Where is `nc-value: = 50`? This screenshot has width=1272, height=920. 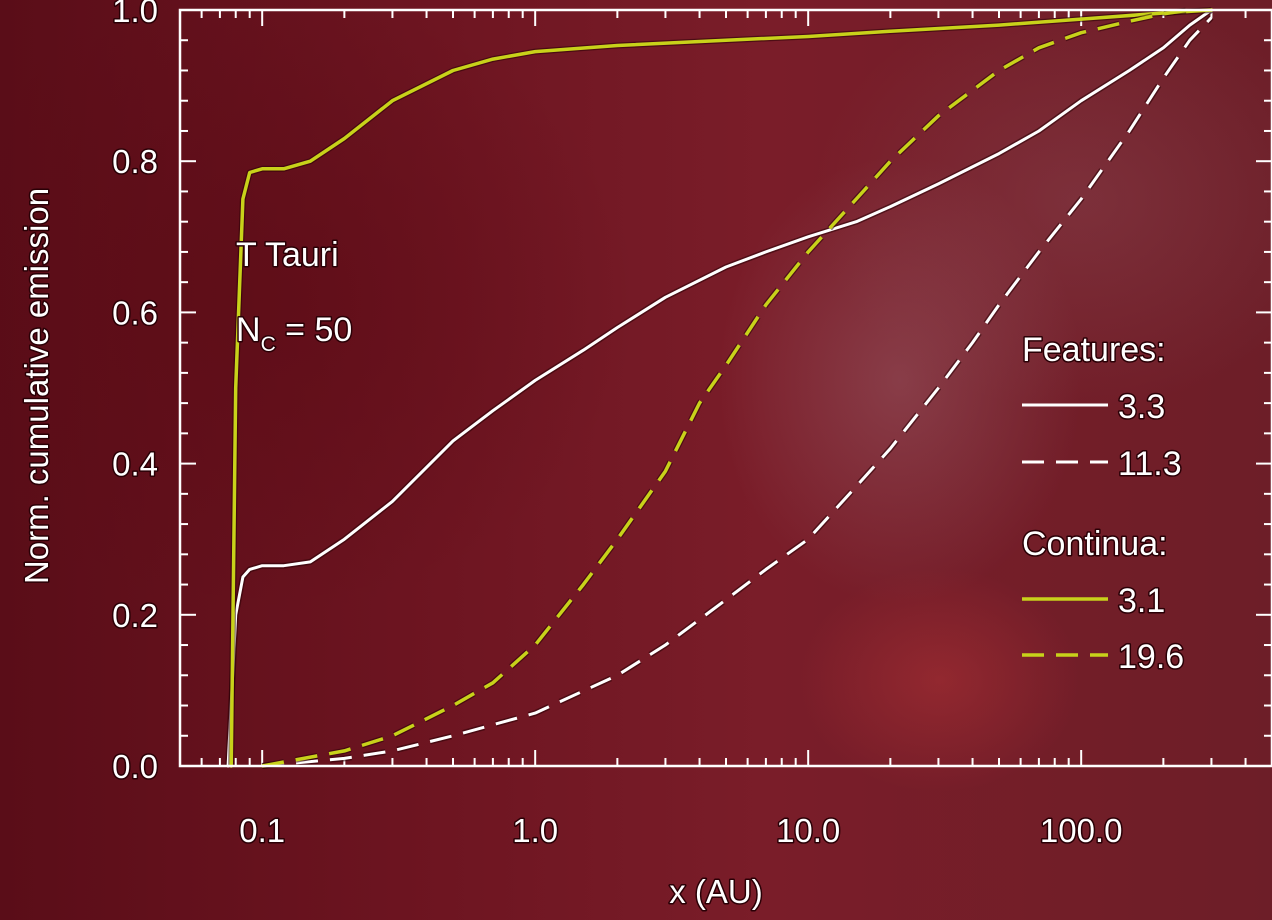 nc-value: = 50 is located at coordinates (314, 330).